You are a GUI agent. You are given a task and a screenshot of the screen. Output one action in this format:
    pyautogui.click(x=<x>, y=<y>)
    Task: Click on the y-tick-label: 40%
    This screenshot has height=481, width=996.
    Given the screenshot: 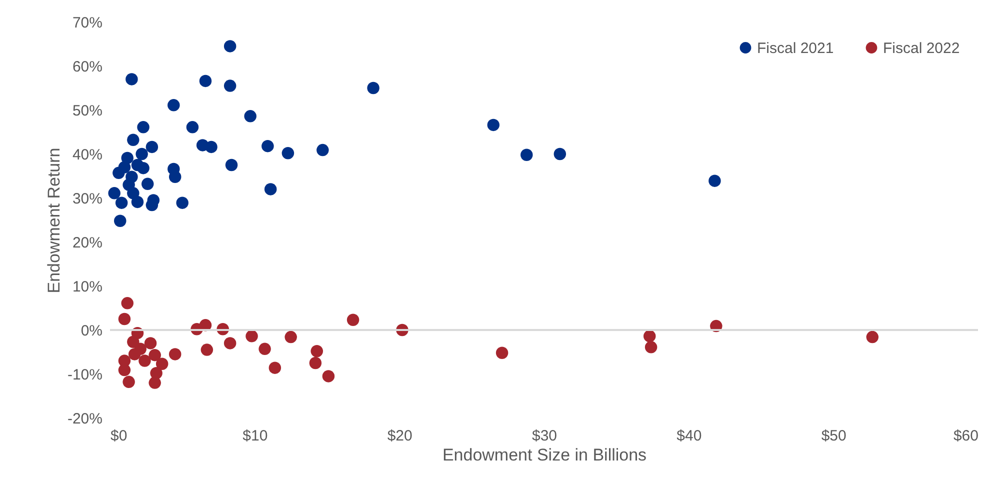 What is the action you would take?
    pyautogui.click(x=87, y=155)
    